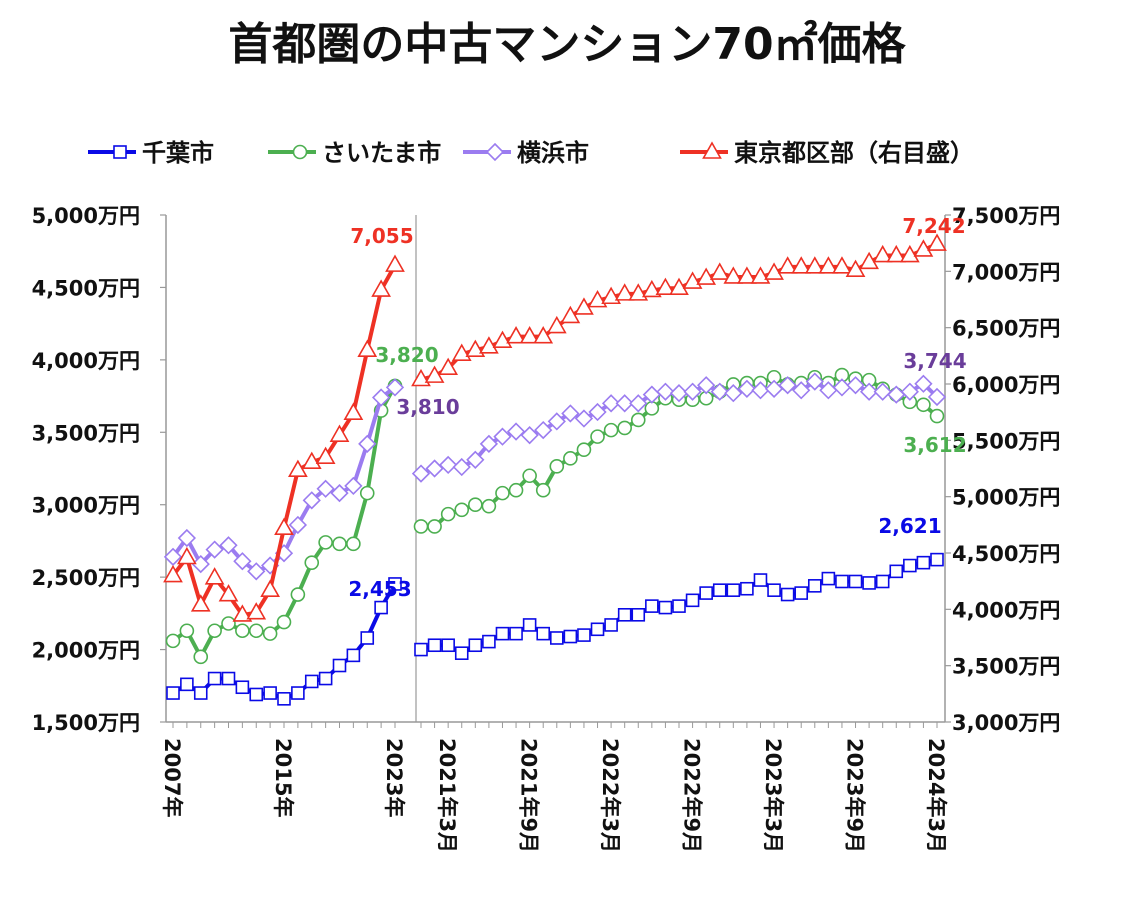 The height and width of the screenshot is (900, 1134). Describe the element at coordinates (86, 216) in the screenshot. I see `left-tick-label: 5,000万円` at that location.